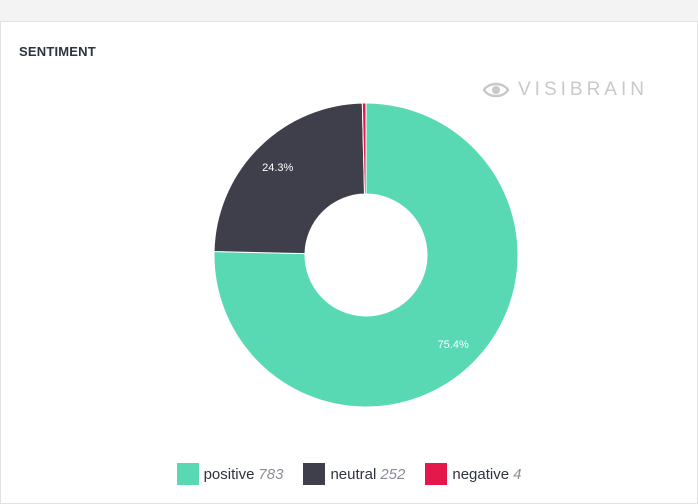  I want to click on legend-label-neutral: neutral, so click(353, 474).